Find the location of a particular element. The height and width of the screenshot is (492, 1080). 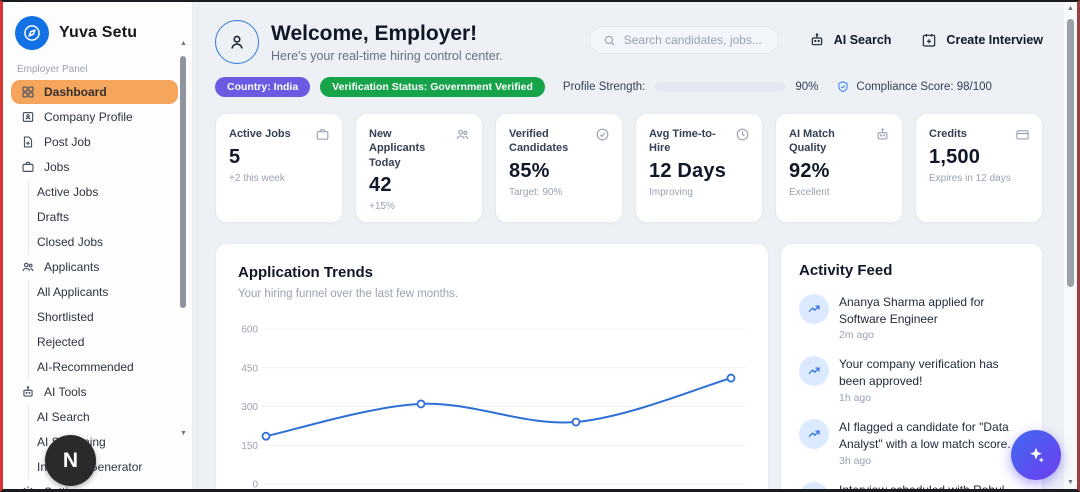

stat-title: Active Jobs is located at coordinates (260, 134).